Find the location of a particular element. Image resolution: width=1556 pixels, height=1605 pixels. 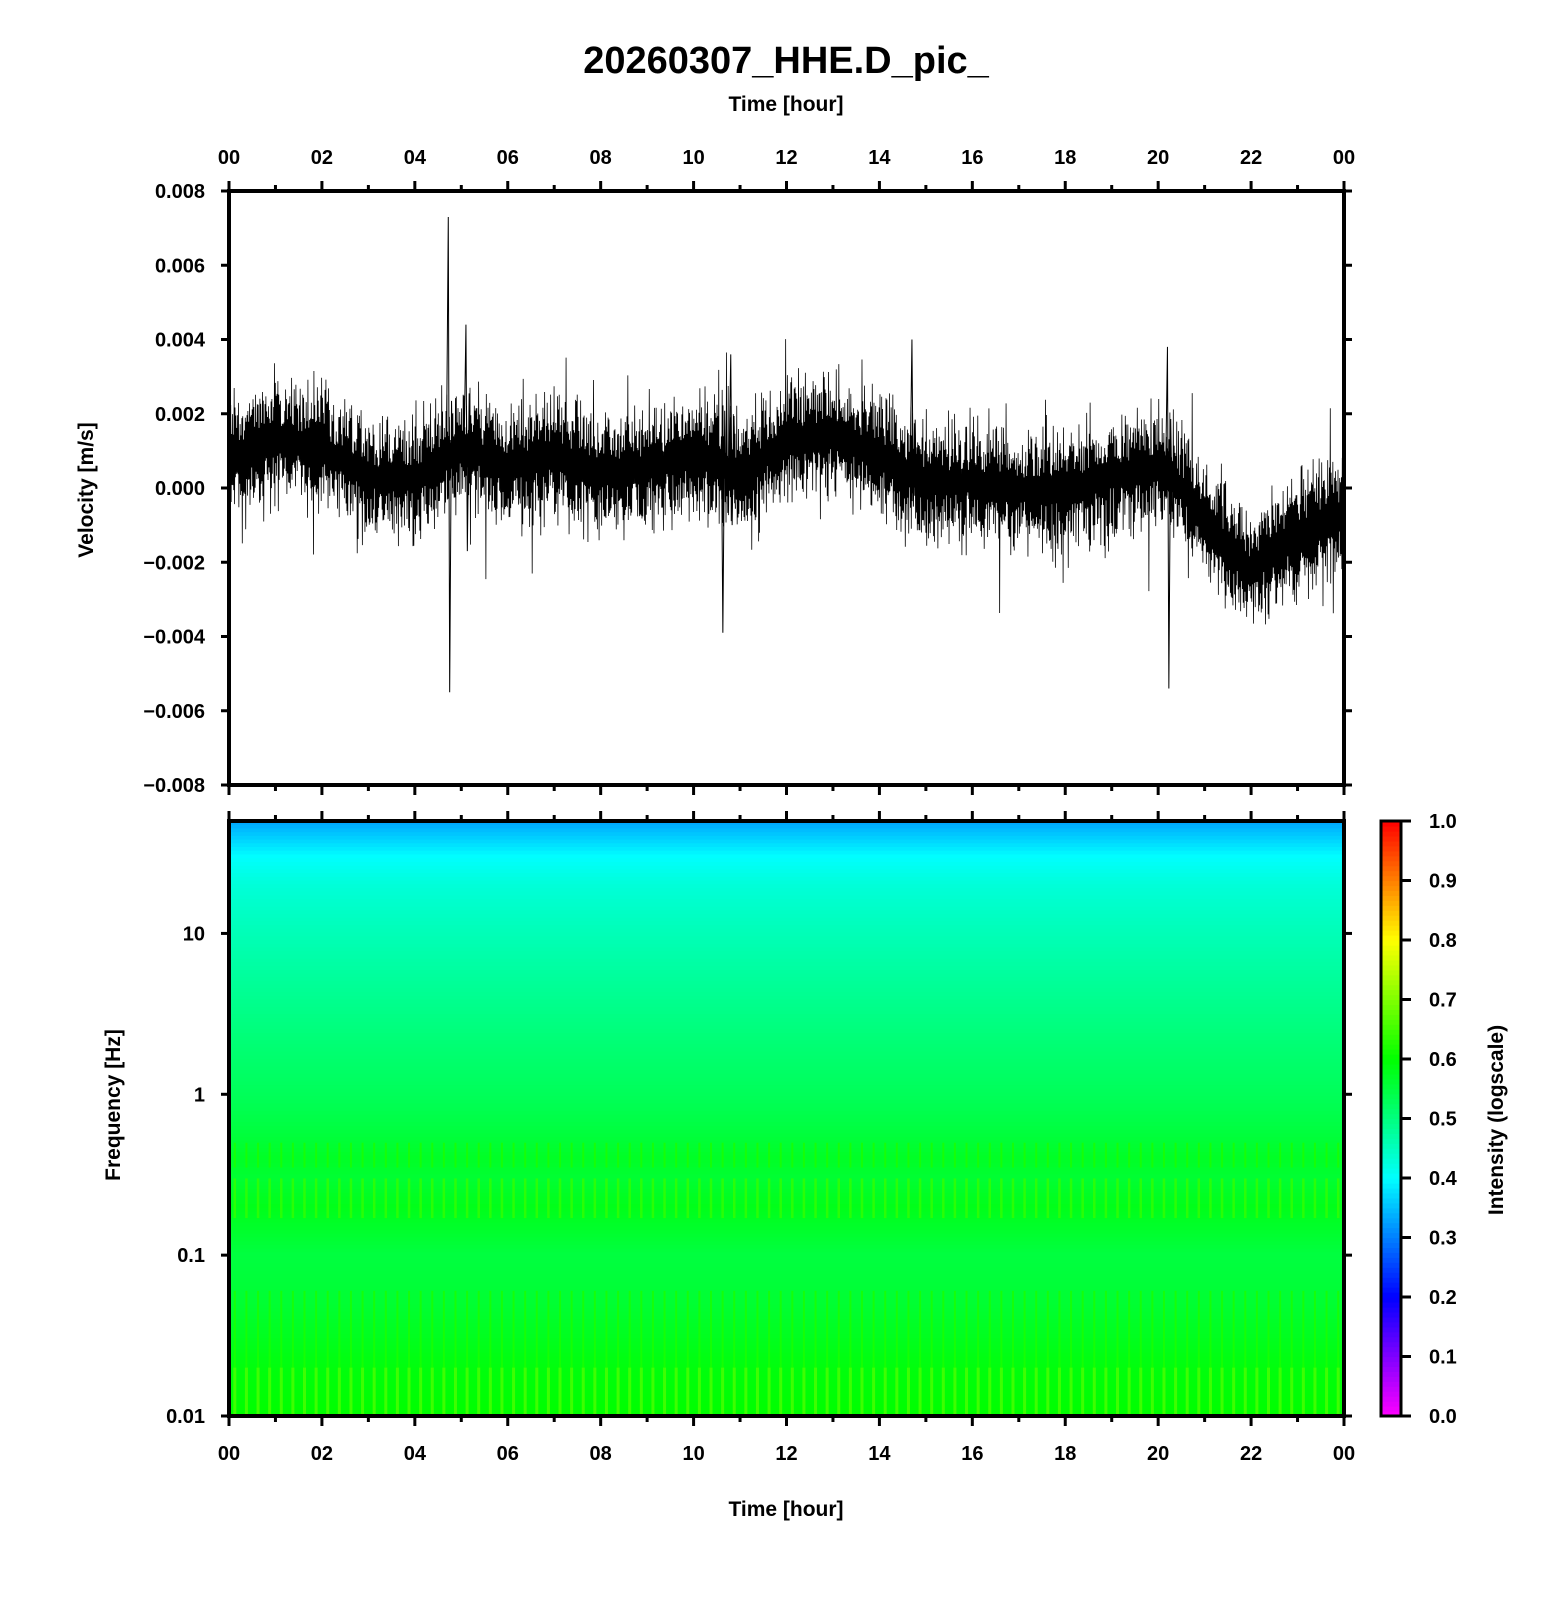

velocity-tick-label: 0.002 is located at coordinates (180, 415).